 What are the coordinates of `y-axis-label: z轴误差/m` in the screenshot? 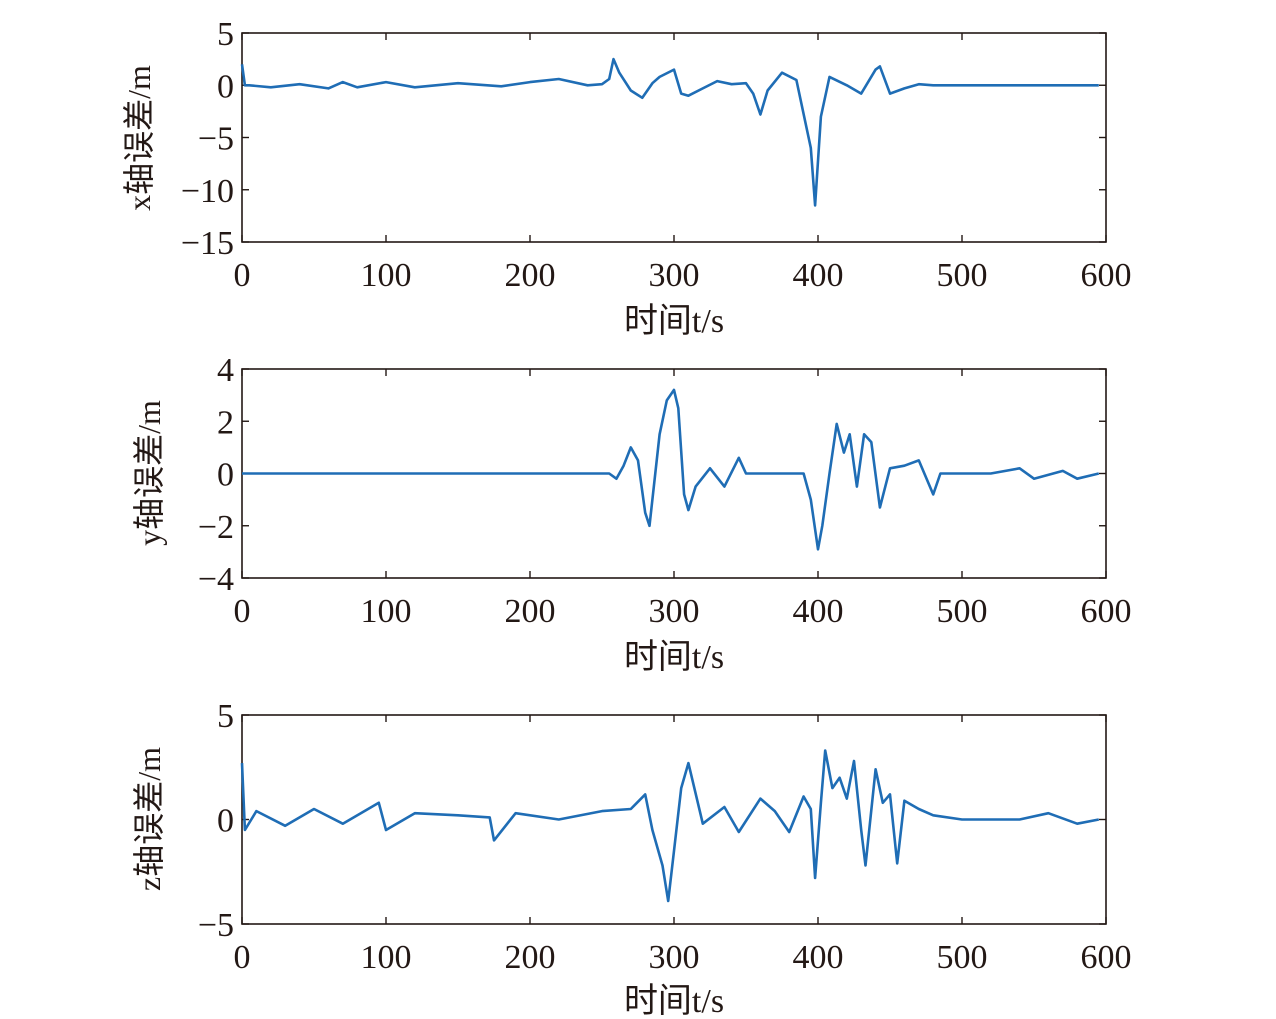 It's located at (149, 819).